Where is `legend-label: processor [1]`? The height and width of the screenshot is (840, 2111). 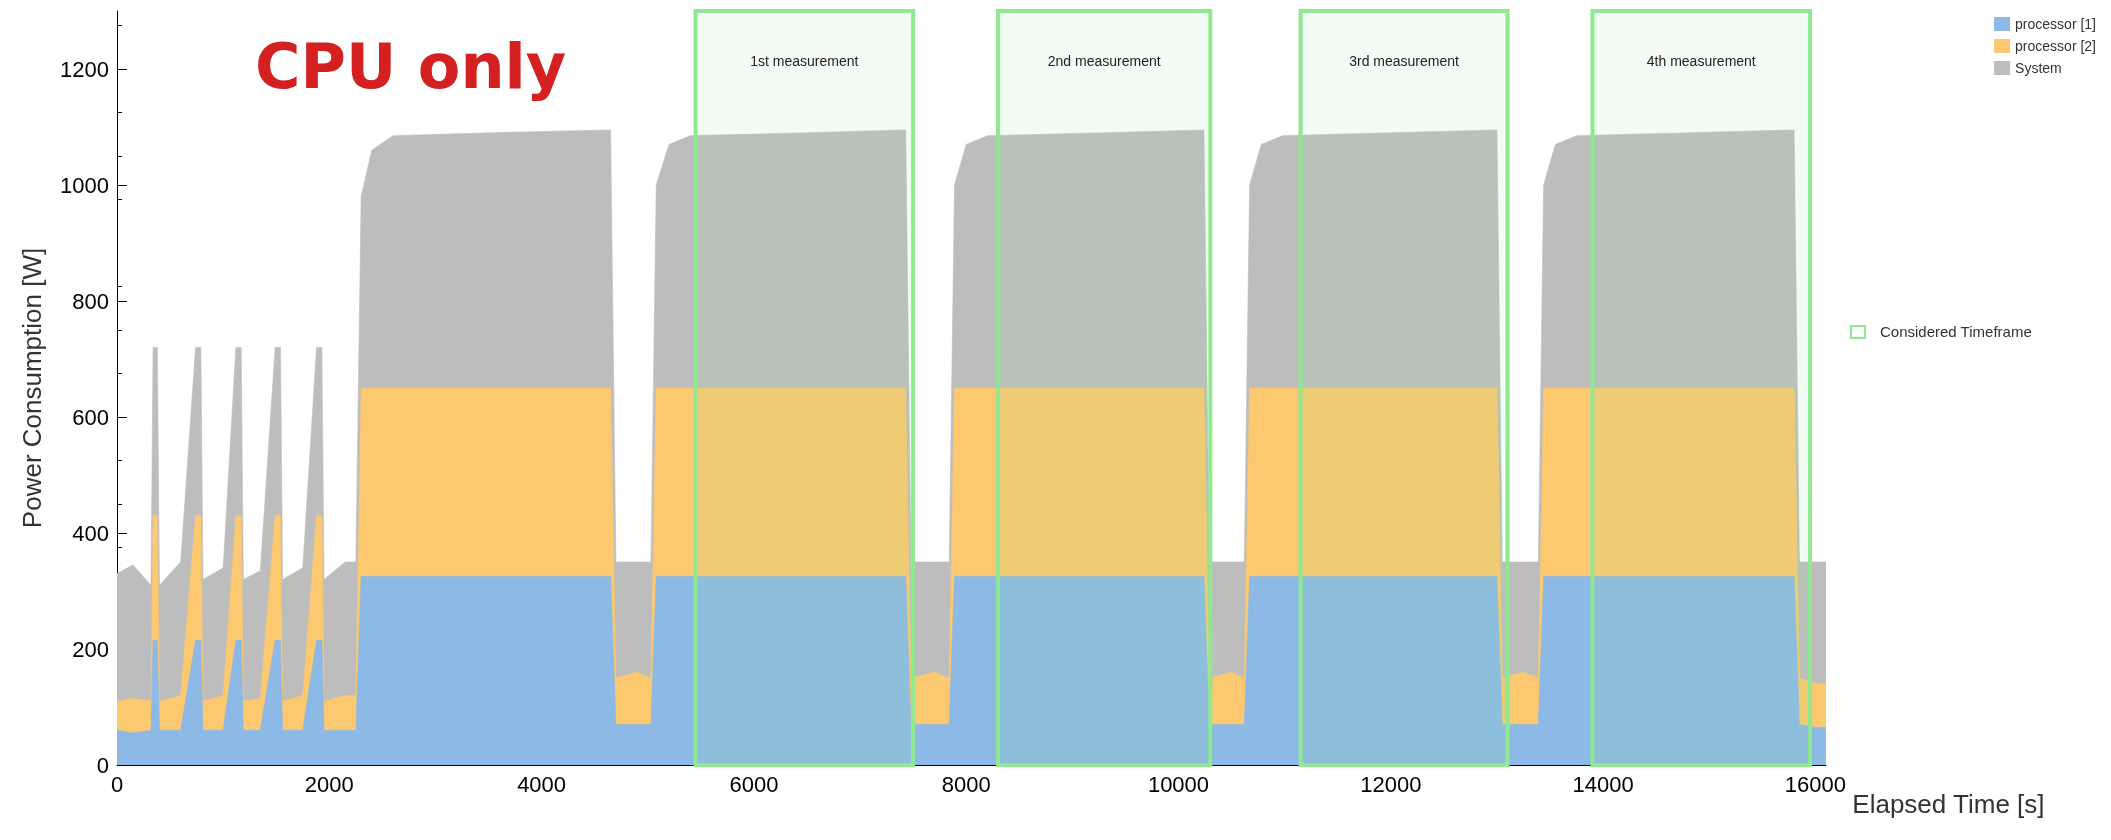
legend-label: processor [1] is located at coordinates (2056, 24).